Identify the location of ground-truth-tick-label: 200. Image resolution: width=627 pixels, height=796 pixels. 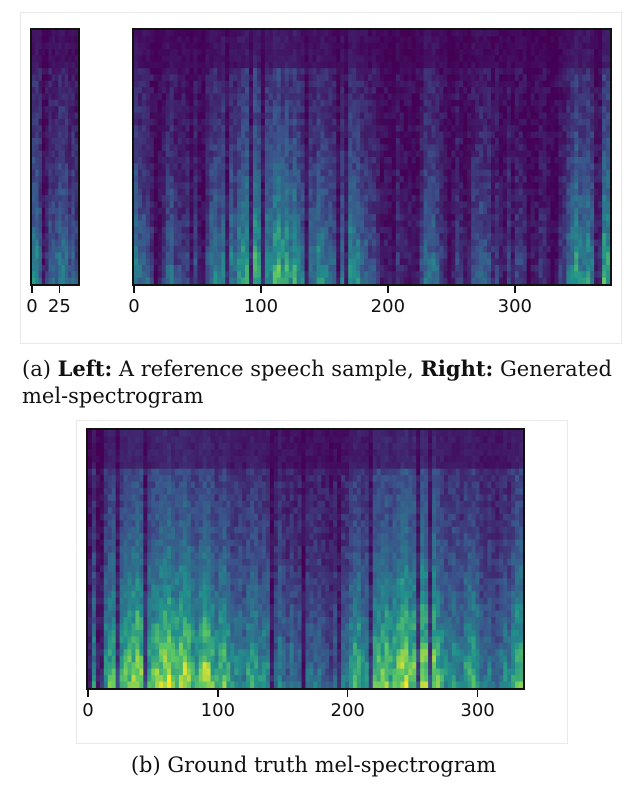
(347, 710).